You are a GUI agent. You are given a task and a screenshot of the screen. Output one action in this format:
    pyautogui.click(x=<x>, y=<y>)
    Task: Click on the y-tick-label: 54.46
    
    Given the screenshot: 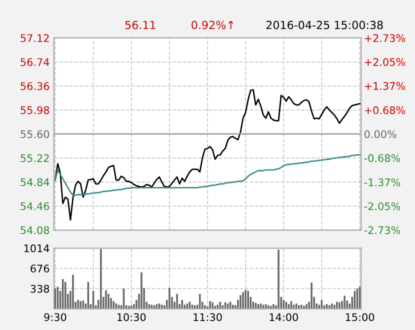 What is the action you would take?
    pyautogui.click(x=35, y=206)
    